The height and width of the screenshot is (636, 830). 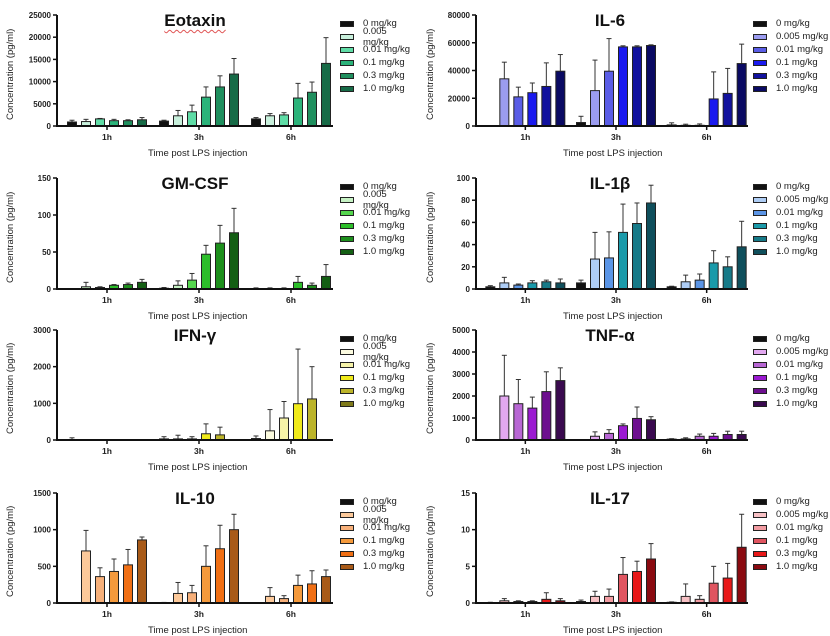 I want to click on y-tick-label: 1000, so click(x=42, y=530).